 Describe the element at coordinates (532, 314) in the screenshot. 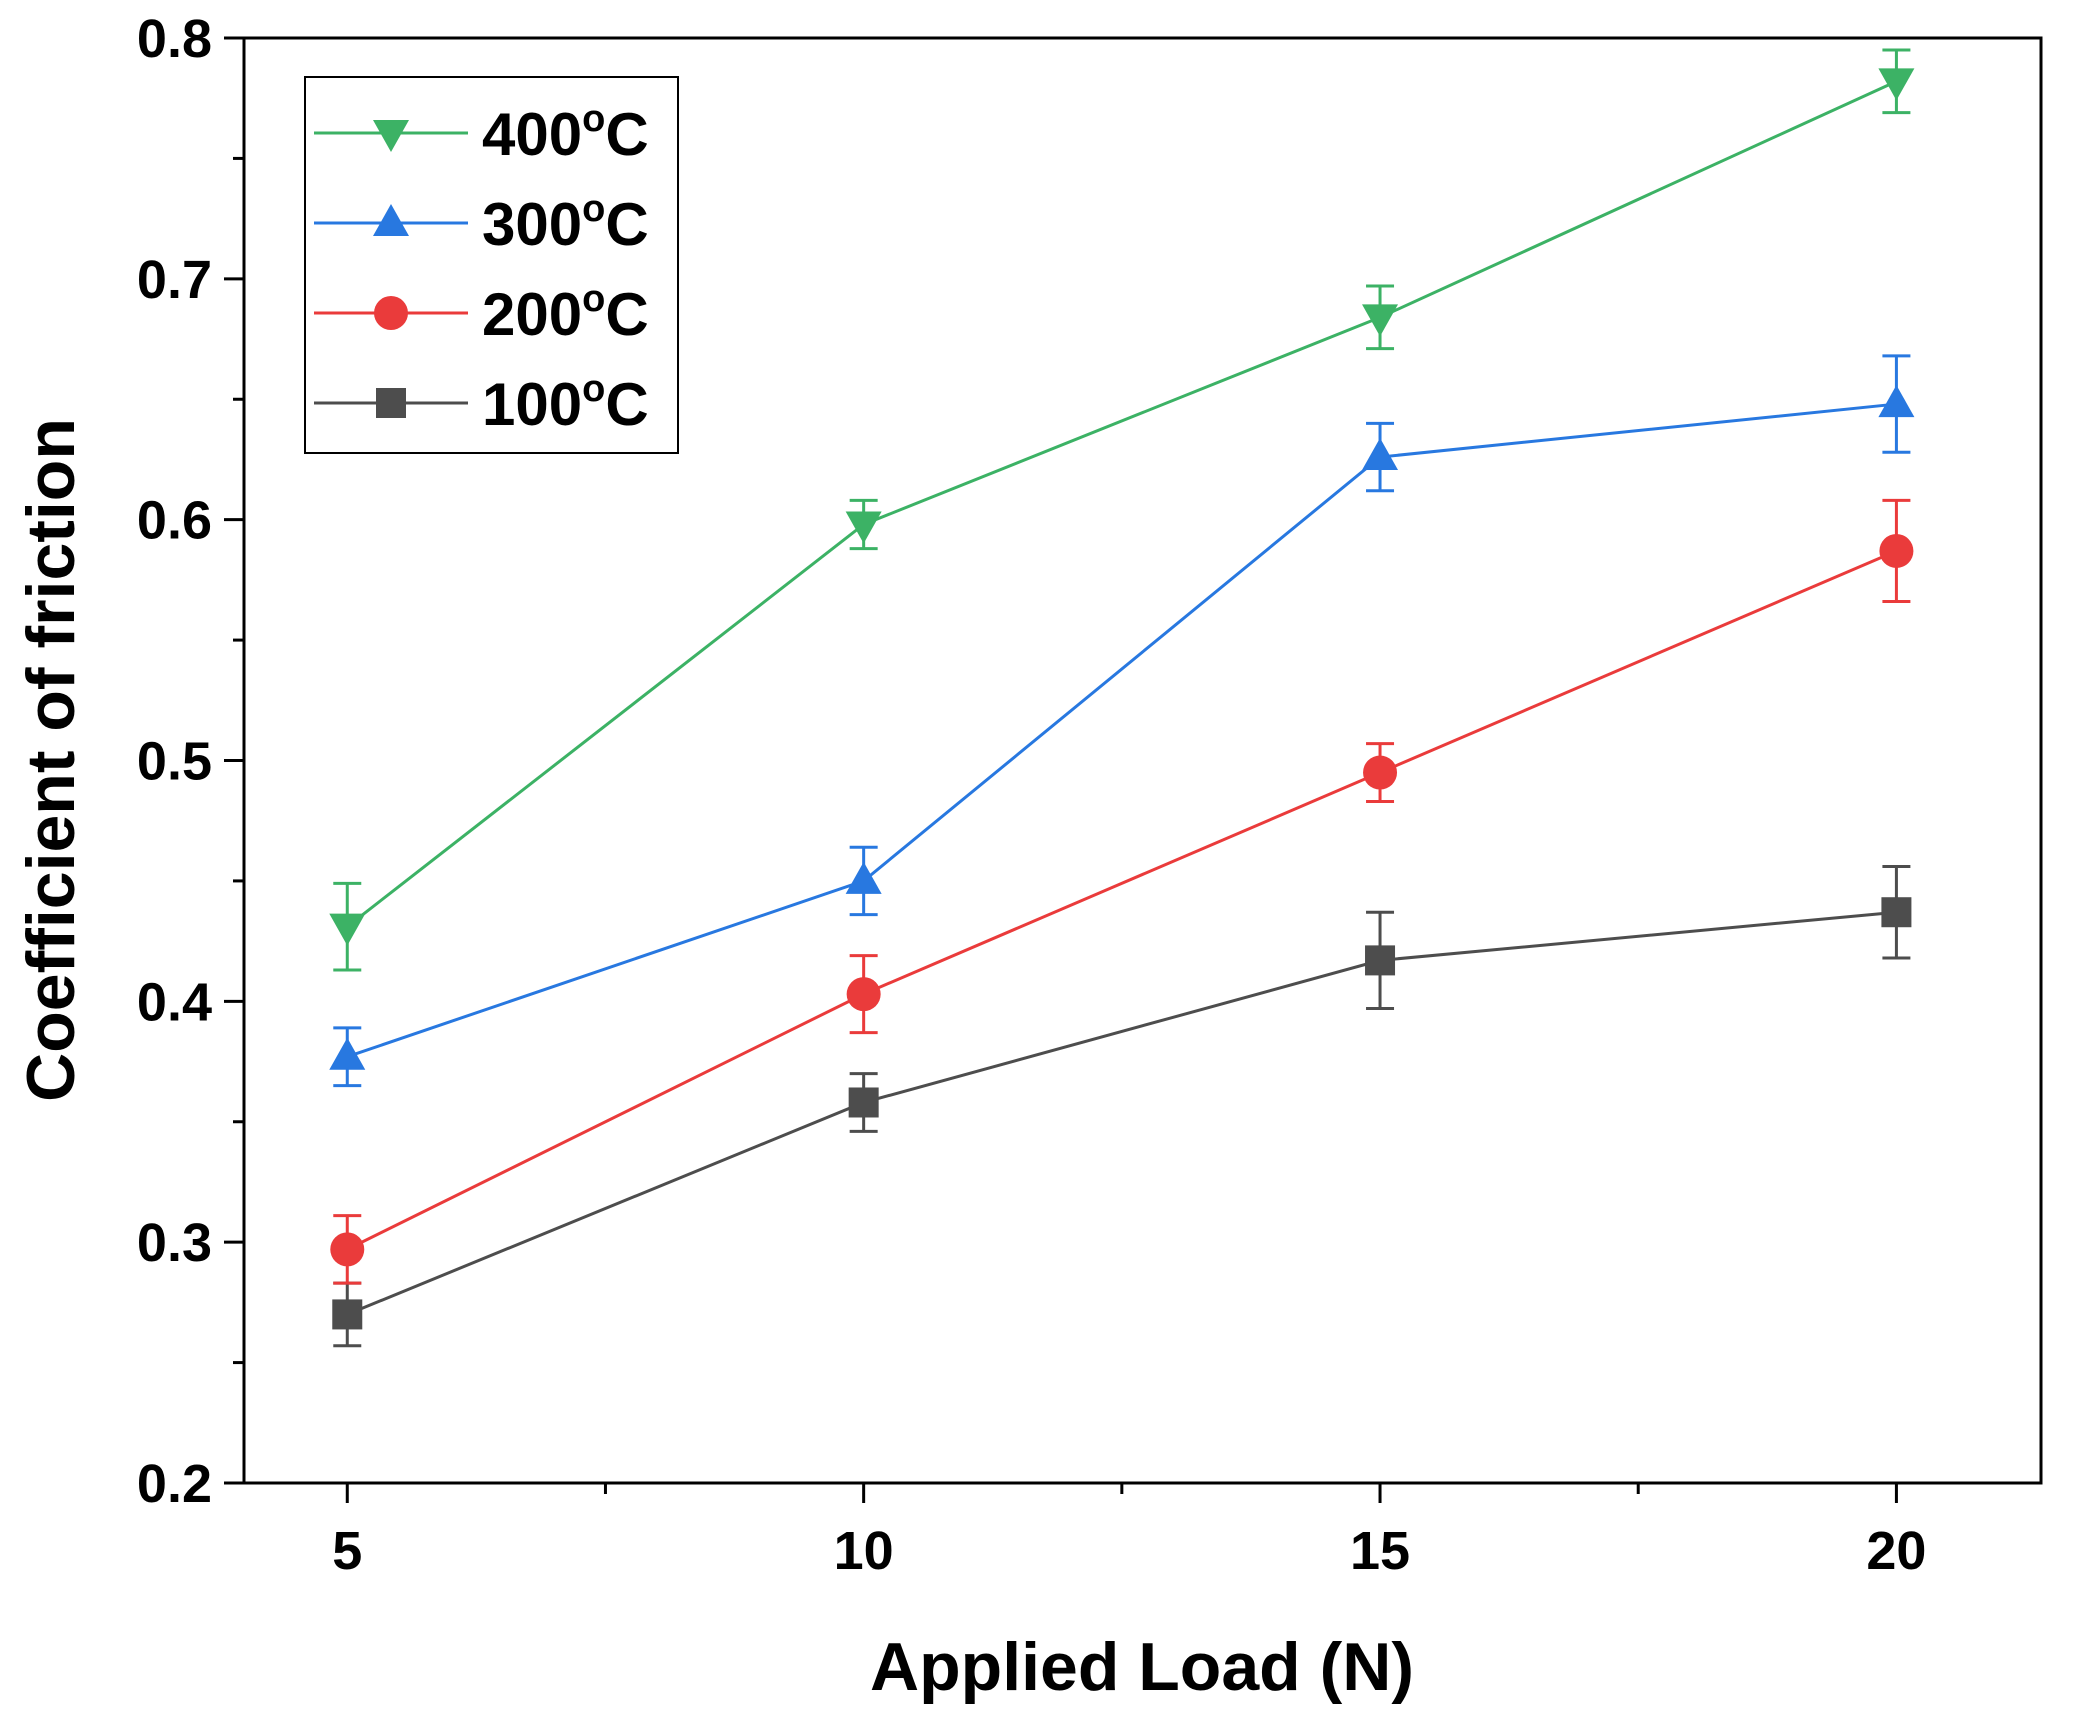

I see `legend-label-value: 200` at that location.